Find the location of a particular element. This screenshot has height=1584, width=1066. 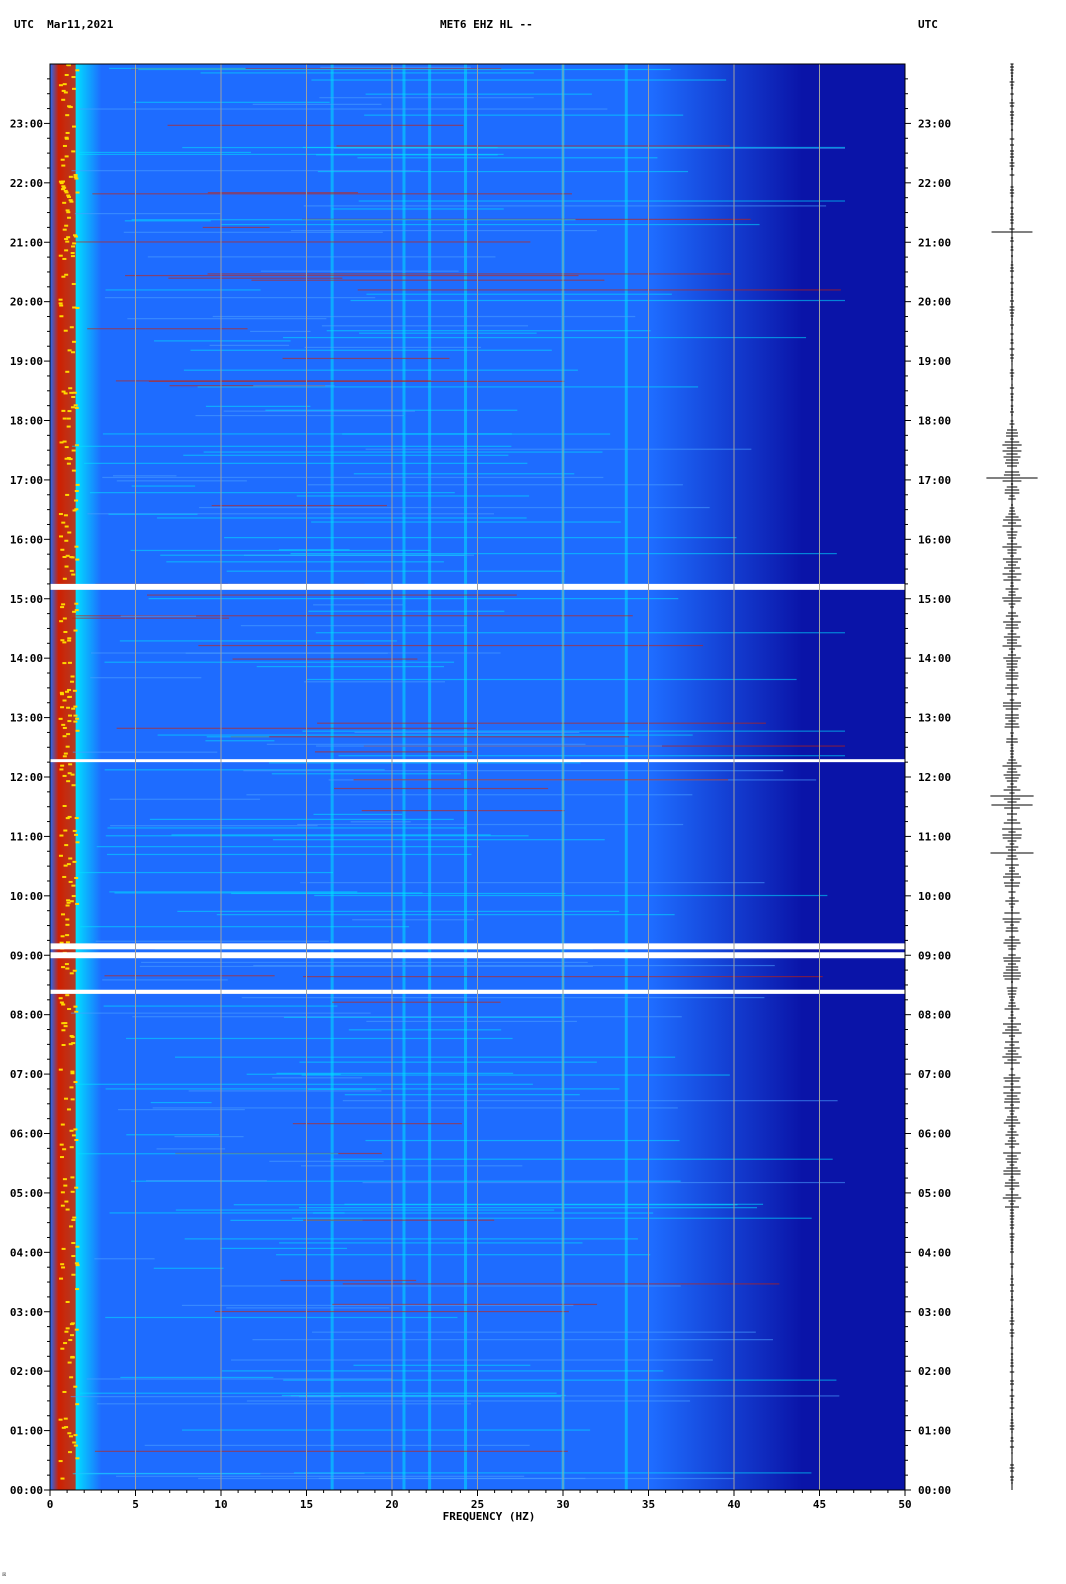

x-tick-label: 25 is located at coordinates (477, 1504).